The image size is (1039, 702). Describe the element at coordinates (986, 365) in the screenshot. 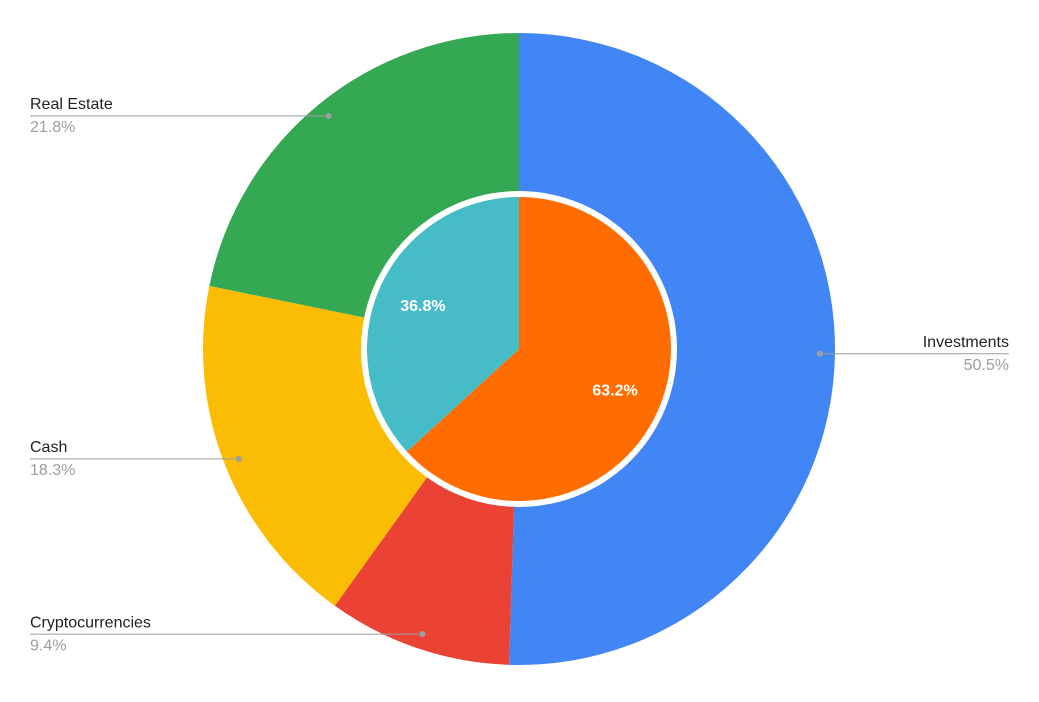

I see `data-label: 50.5%` at that location.